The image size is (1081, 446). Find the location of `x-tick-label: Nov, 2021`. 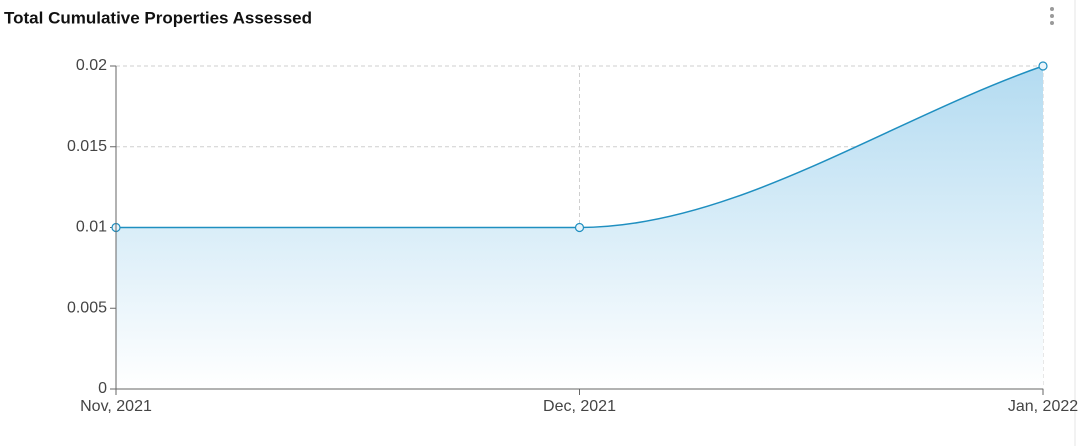

x-tick-label: Nov, 2021 is located at coordinates (116, 406).